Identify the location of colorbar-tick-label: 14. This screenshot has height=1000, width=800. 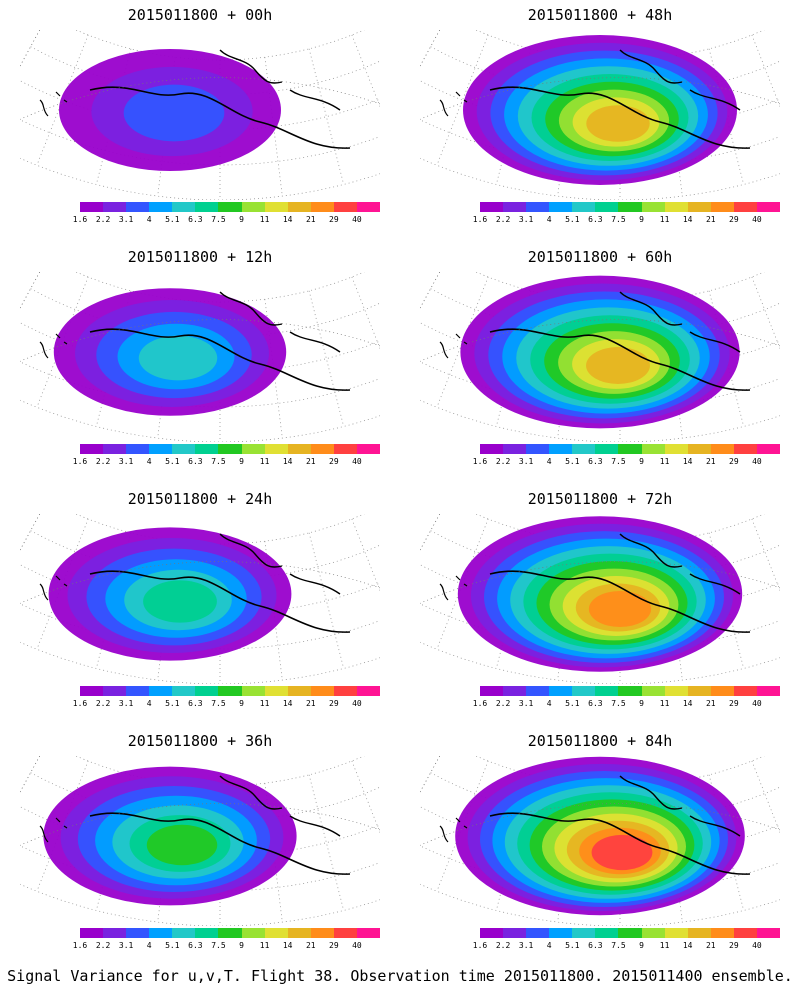
(687, 219).